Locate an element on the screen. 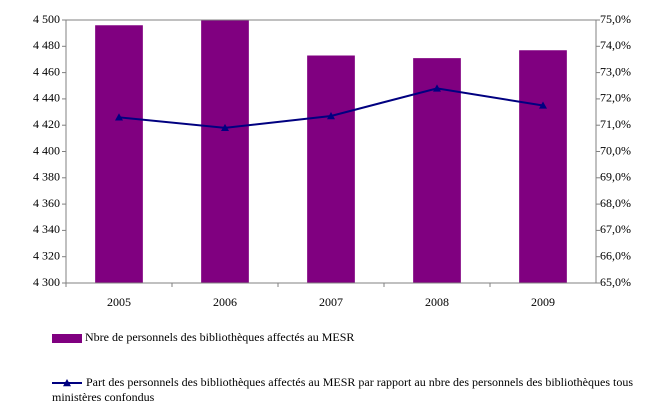  y2-tick-label: 72,0% is located at coordinates (615, 98).